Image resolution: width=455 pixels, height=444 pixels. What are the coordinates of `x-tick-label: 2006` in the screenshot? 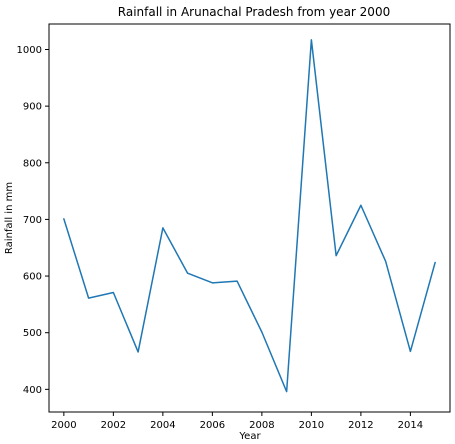 It's located at (212, 425).